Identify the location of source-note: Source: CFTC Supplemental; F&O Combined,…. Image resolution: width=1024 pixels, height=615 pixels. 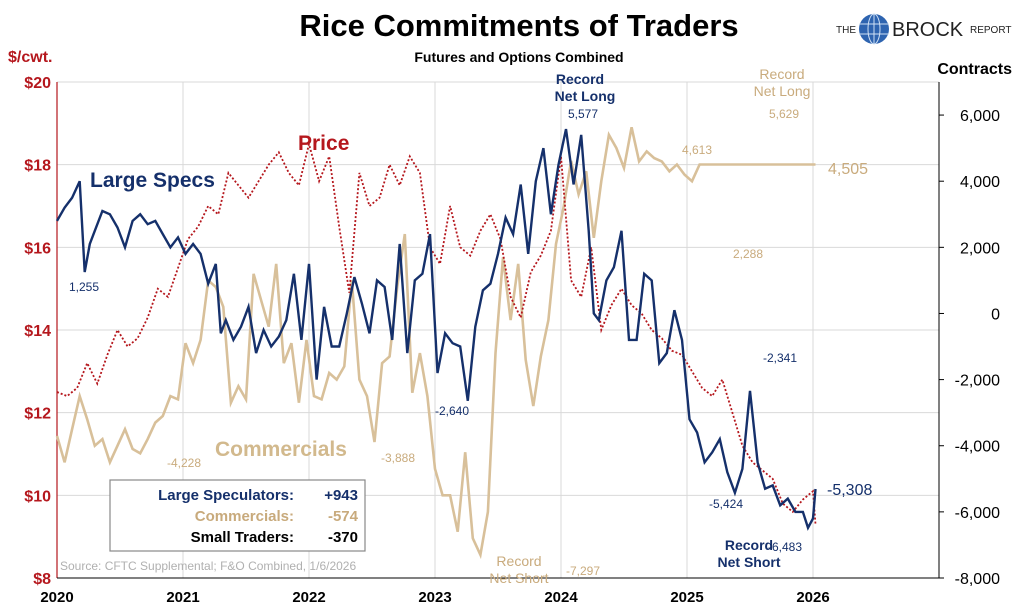
(208, 566).